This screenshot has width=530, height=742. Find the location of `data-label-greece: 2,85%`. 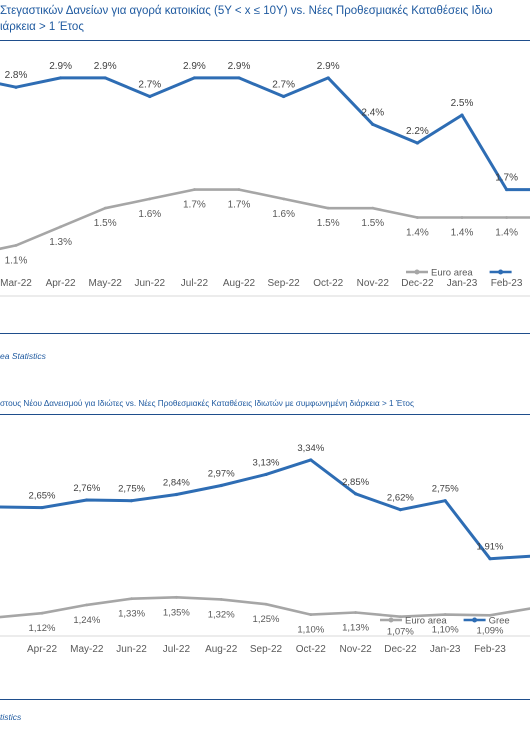

data-label-greece: 2,85% is located at coordinates (355, 482).